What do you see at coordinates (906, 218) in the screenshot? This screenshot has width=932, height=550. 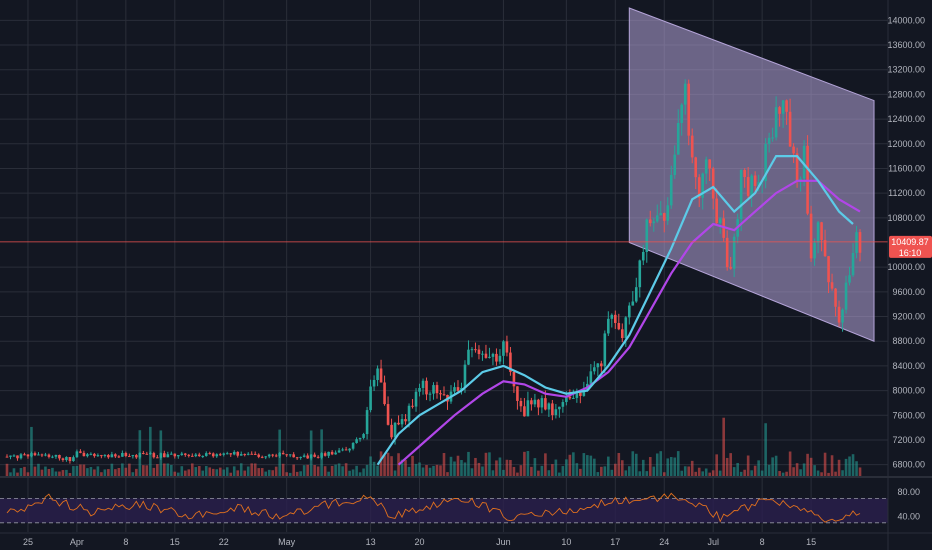 I see `price-tick-label: 10800.00` at bounding box center [906, 218].